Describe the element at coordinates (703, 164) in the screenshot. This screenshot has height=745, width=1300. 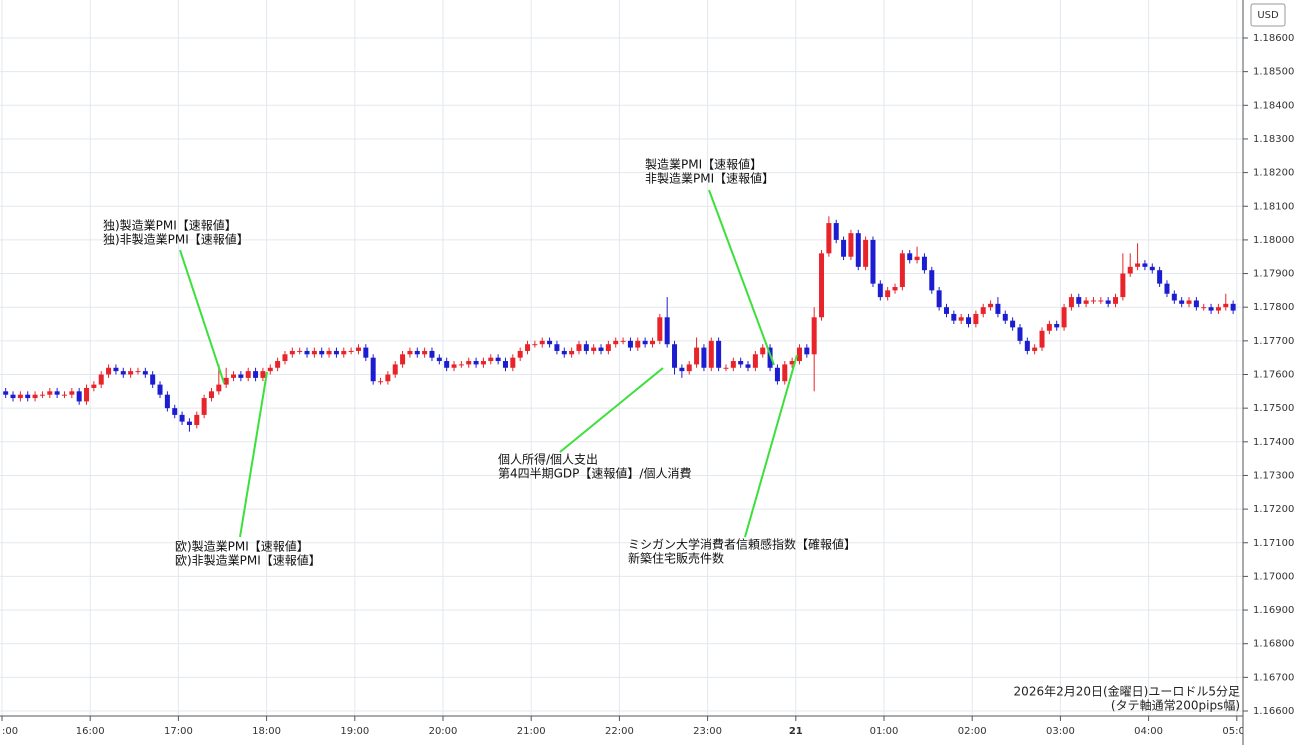
I see `annotation-text: 製造業PMI【速報値】` at that location.